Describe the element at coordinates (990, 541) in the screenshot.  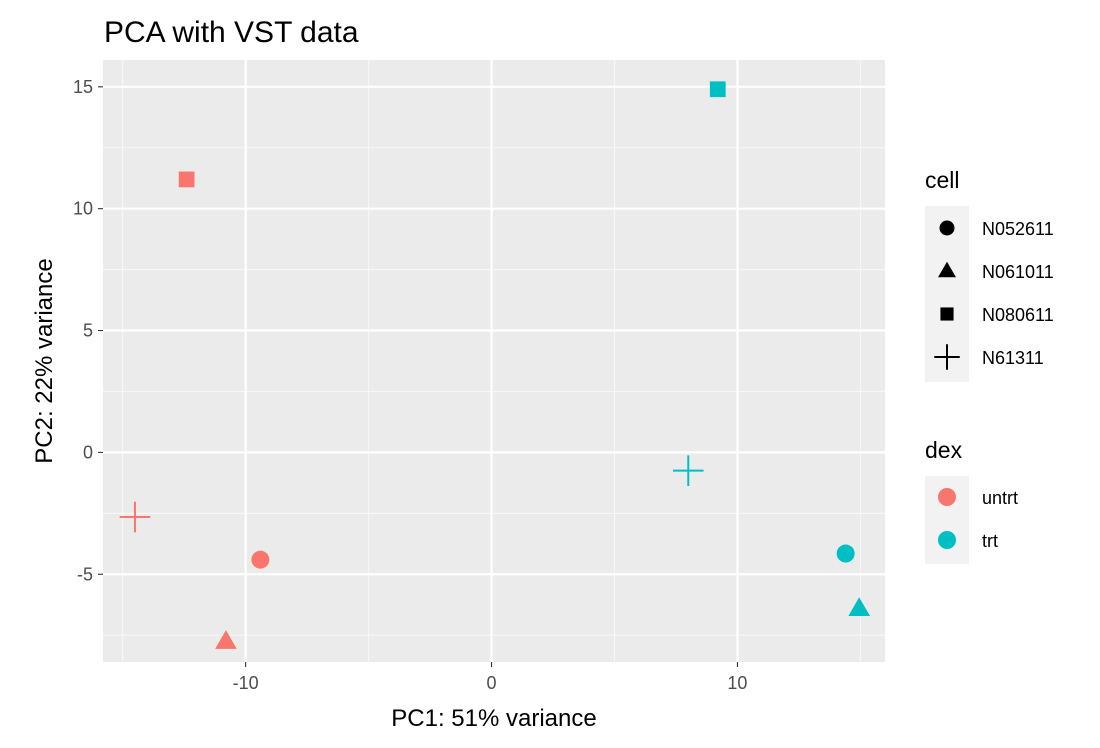
I see `legend-label: trt` at that location.